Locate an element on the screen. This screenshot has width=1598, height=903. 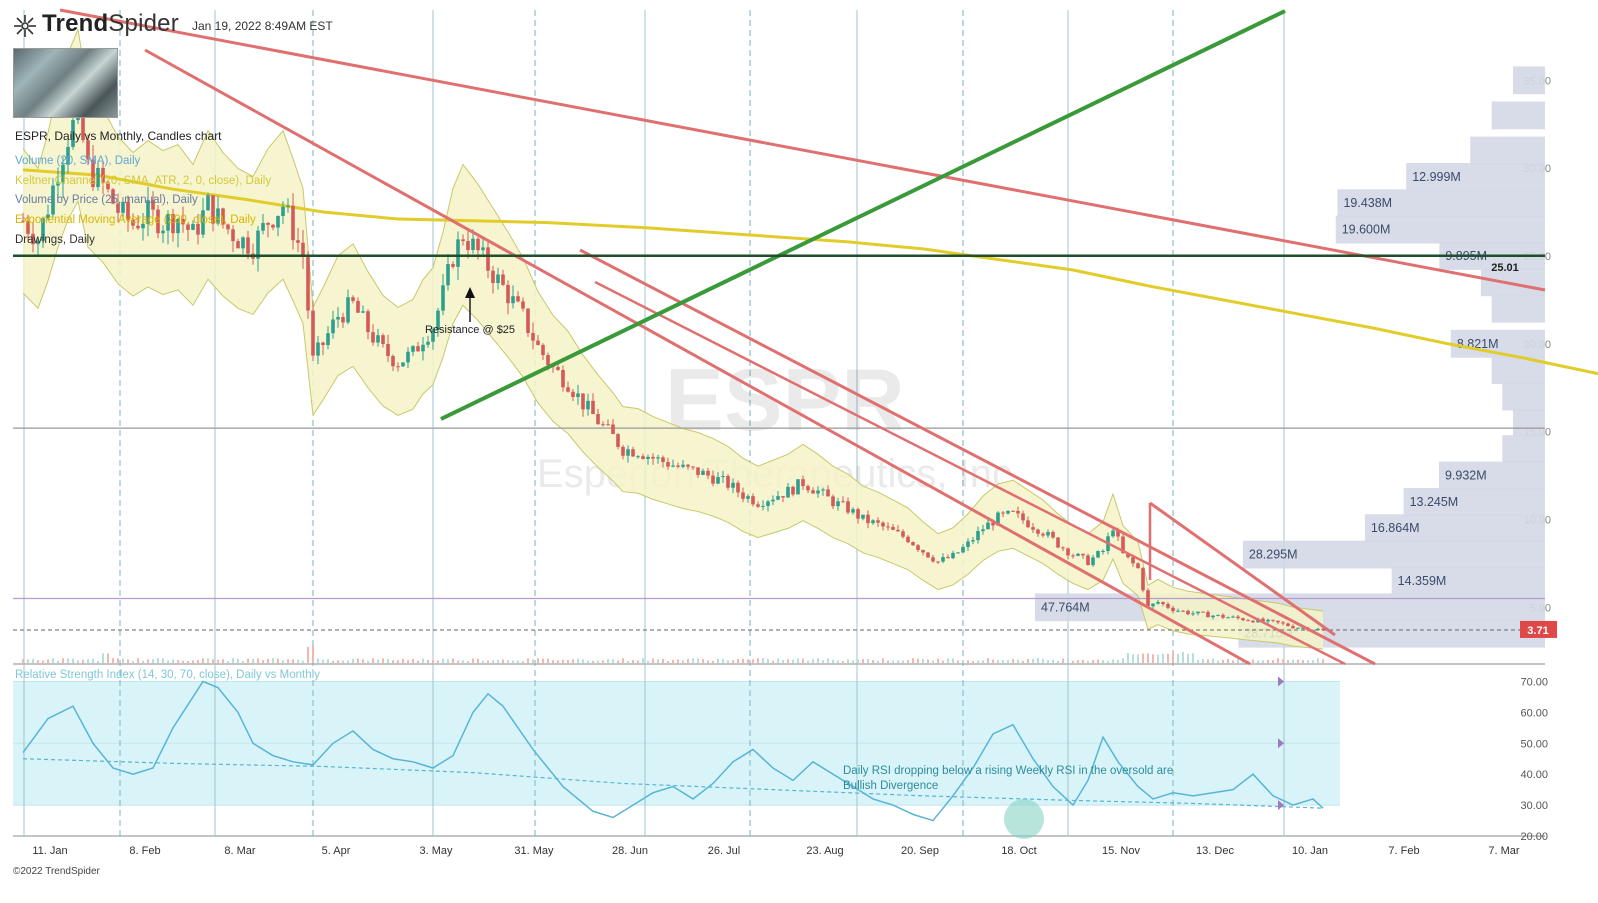
x-tick-label: 13. Dec is located at coordinates (1215, 851).